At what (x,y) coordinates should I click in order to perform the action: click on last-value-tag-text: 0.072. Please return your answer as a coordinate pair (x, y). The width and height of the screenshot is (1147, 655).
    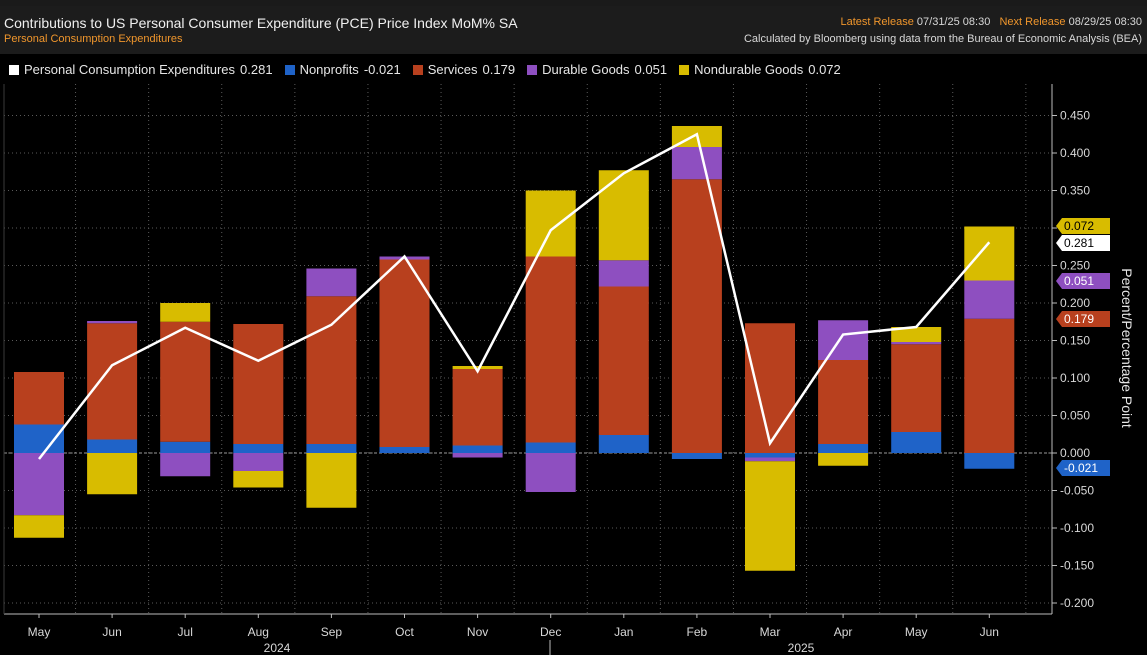
    Looking at the image, I should click on (1079, 226).